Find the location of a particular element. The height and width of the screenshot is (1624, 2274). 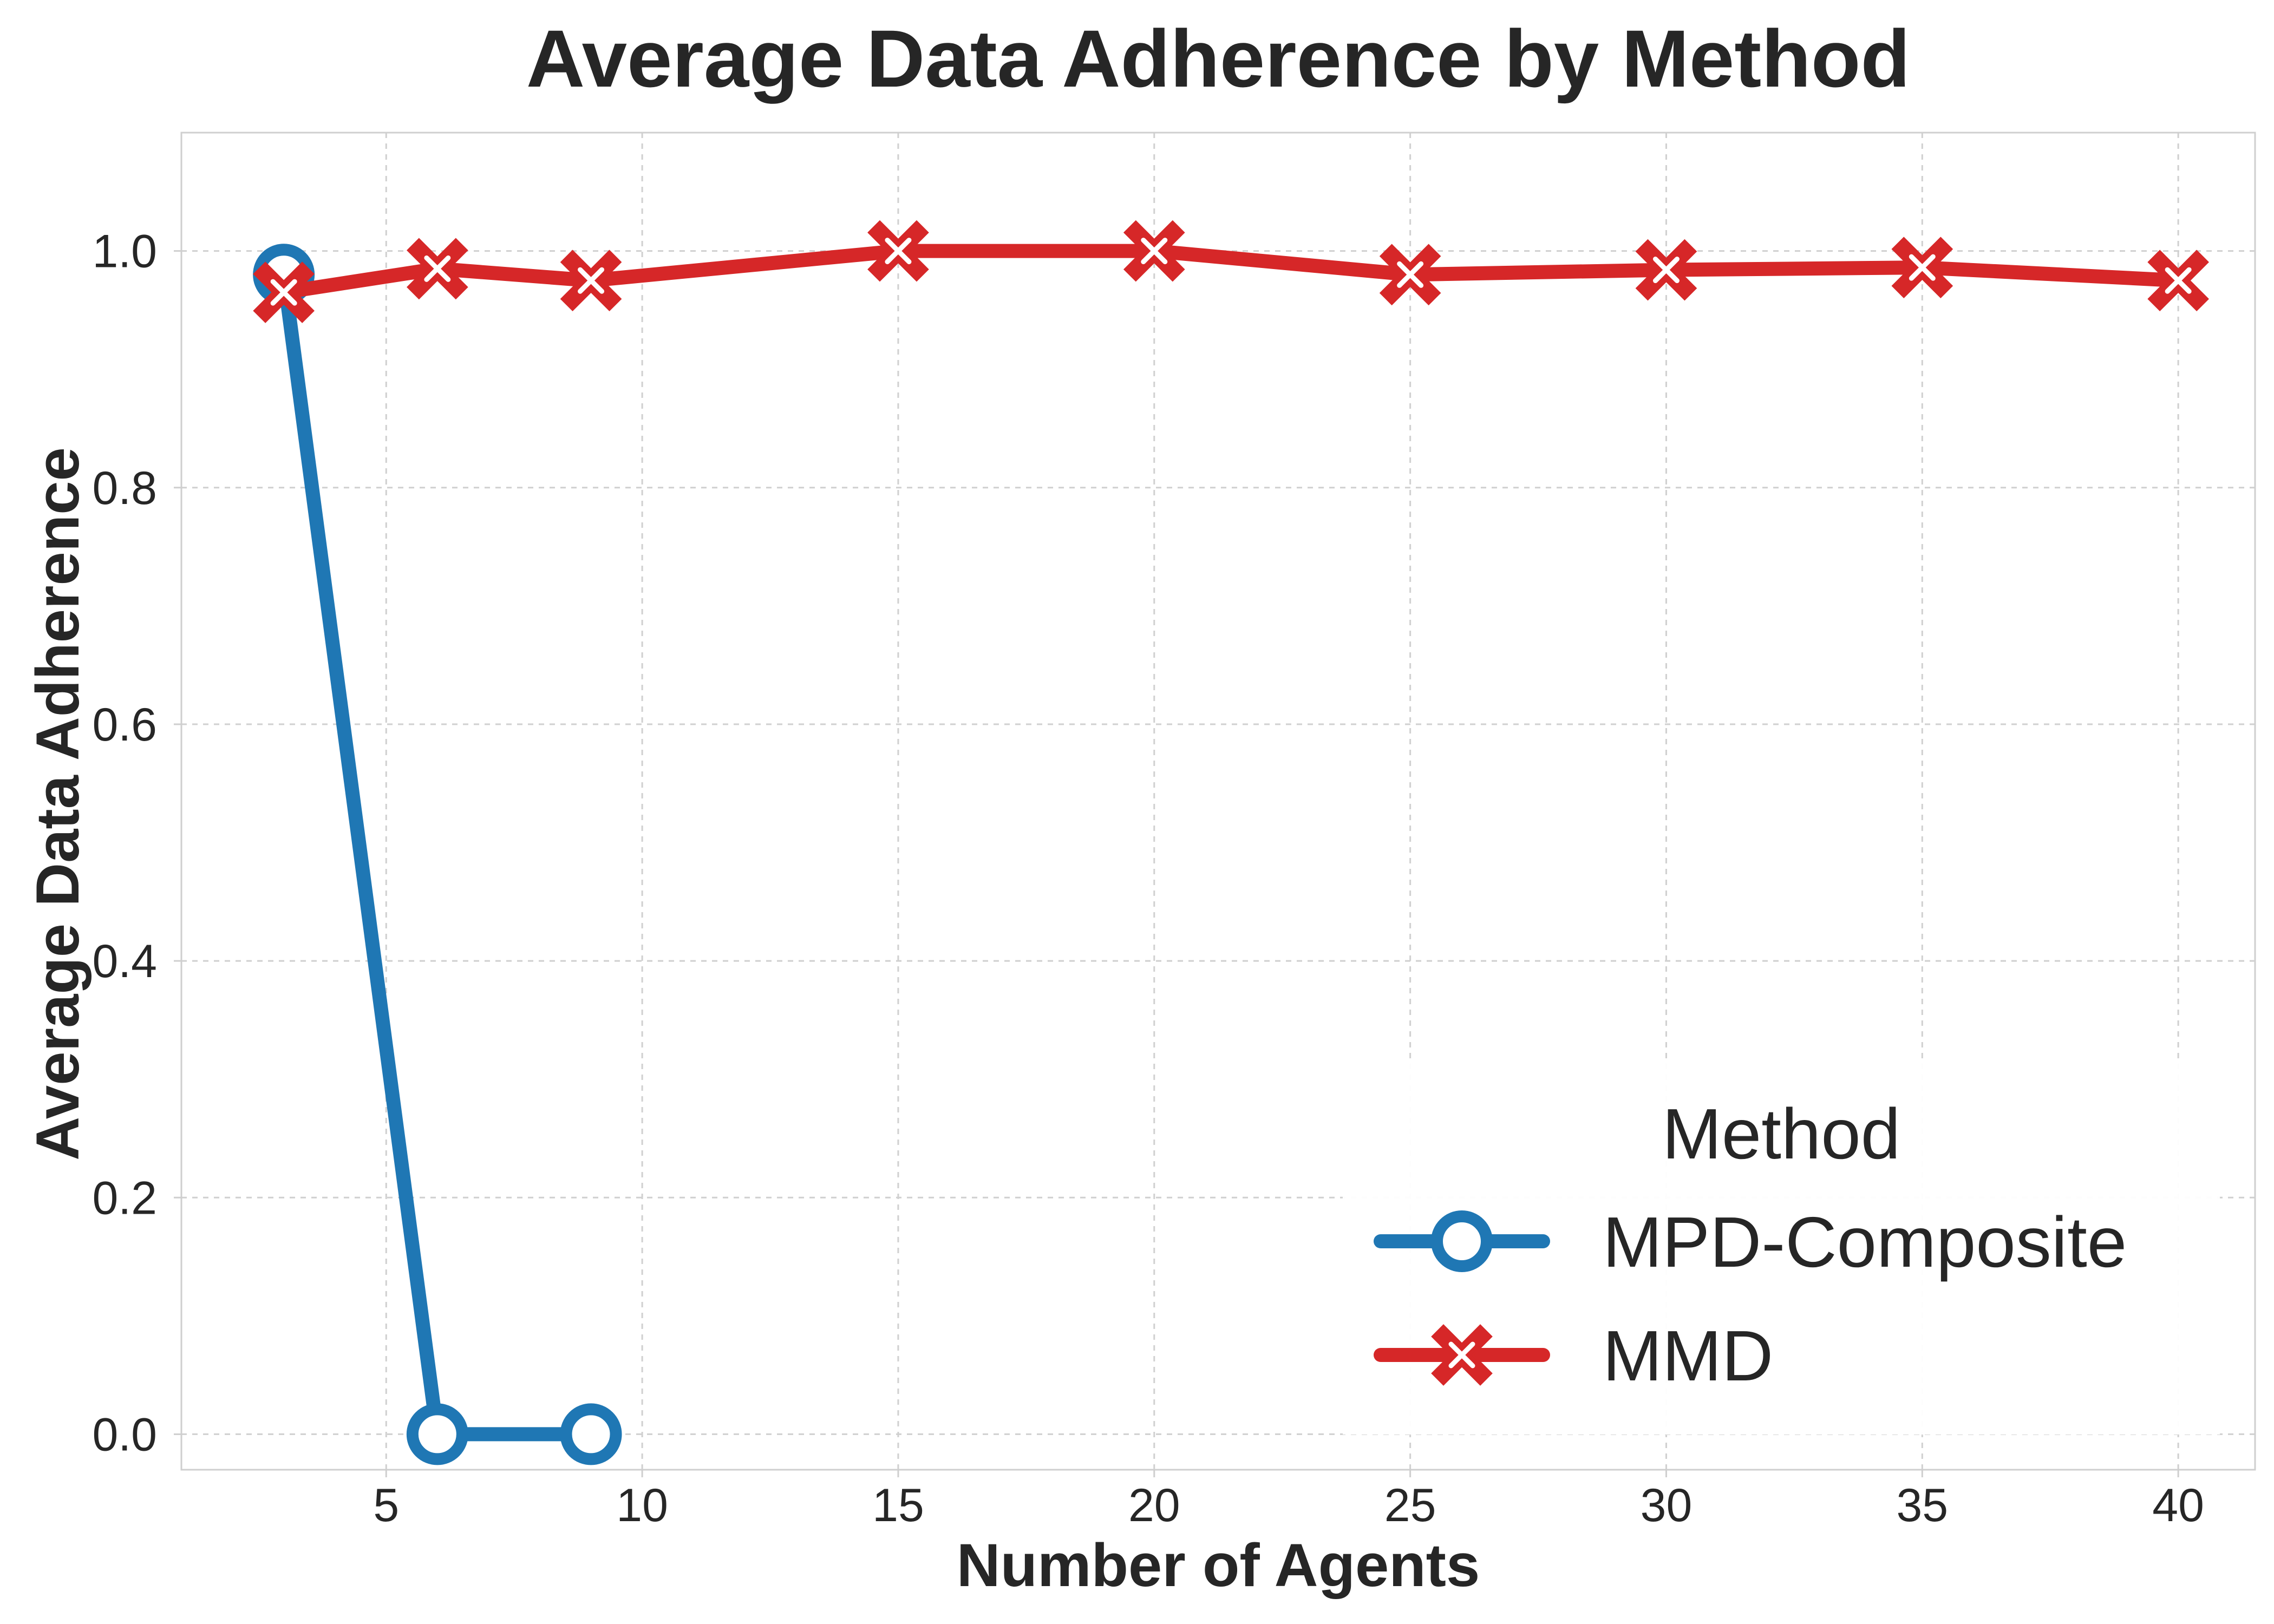

x-axis-ticks: 5 10 15 20 25 30 35 40 is located at coordinates (1289, 1500).